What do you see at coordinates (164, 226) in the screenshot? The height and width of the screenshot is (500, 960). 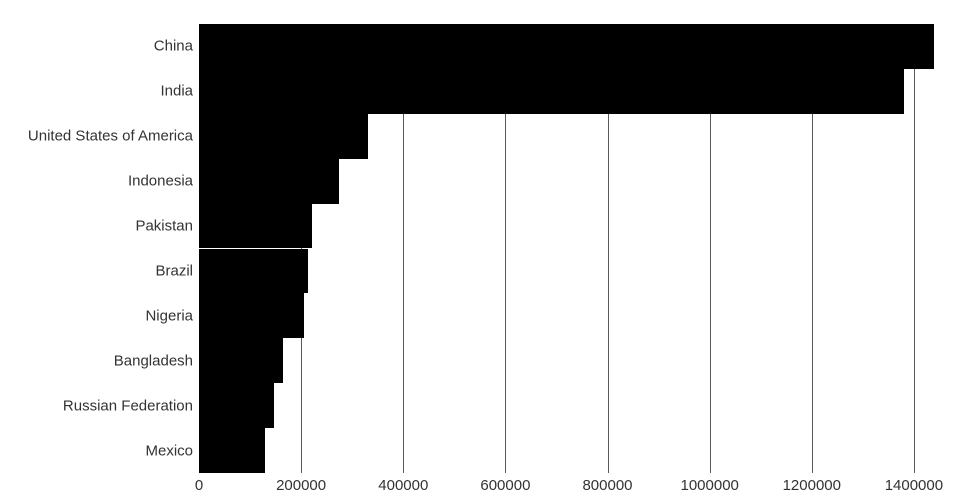 I see `y-tick-label: Pakistan` at bounding box center [164, 226].